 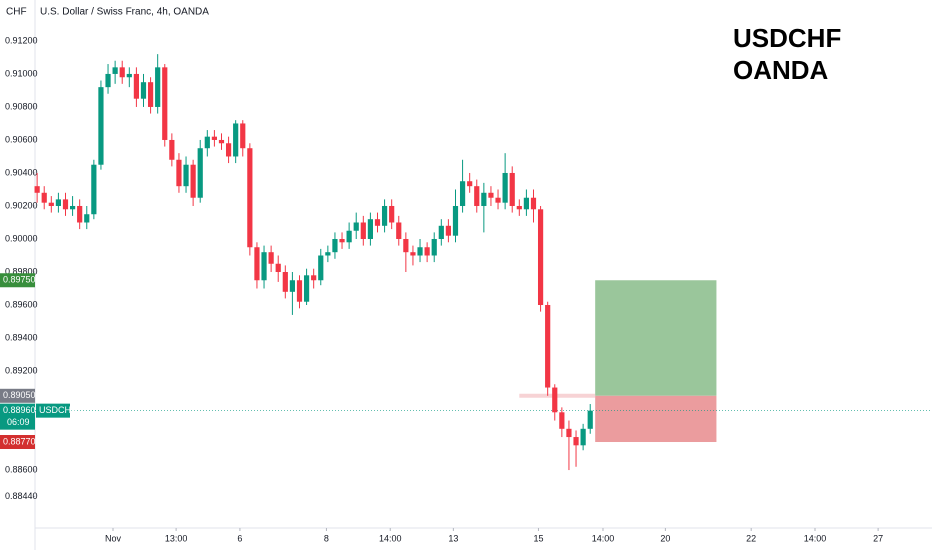 I want to click on y-tick-label: 0.89200, so click(x=21, y=370).